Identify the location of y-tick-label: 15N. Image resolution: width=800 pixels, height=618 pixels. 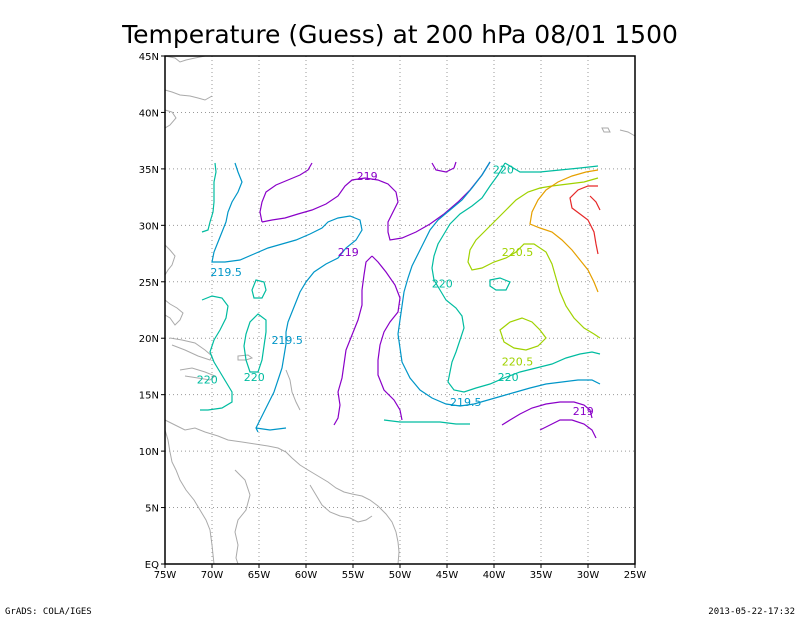
(149, 396).